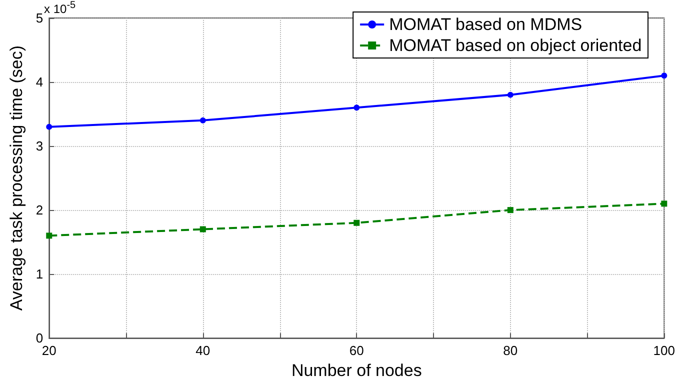 The width and height of the screenshot is (678, 384). Describe the element at coordinates (60, 8) in the screenshot. I see `text: x 10$^{-5}$` at that location.